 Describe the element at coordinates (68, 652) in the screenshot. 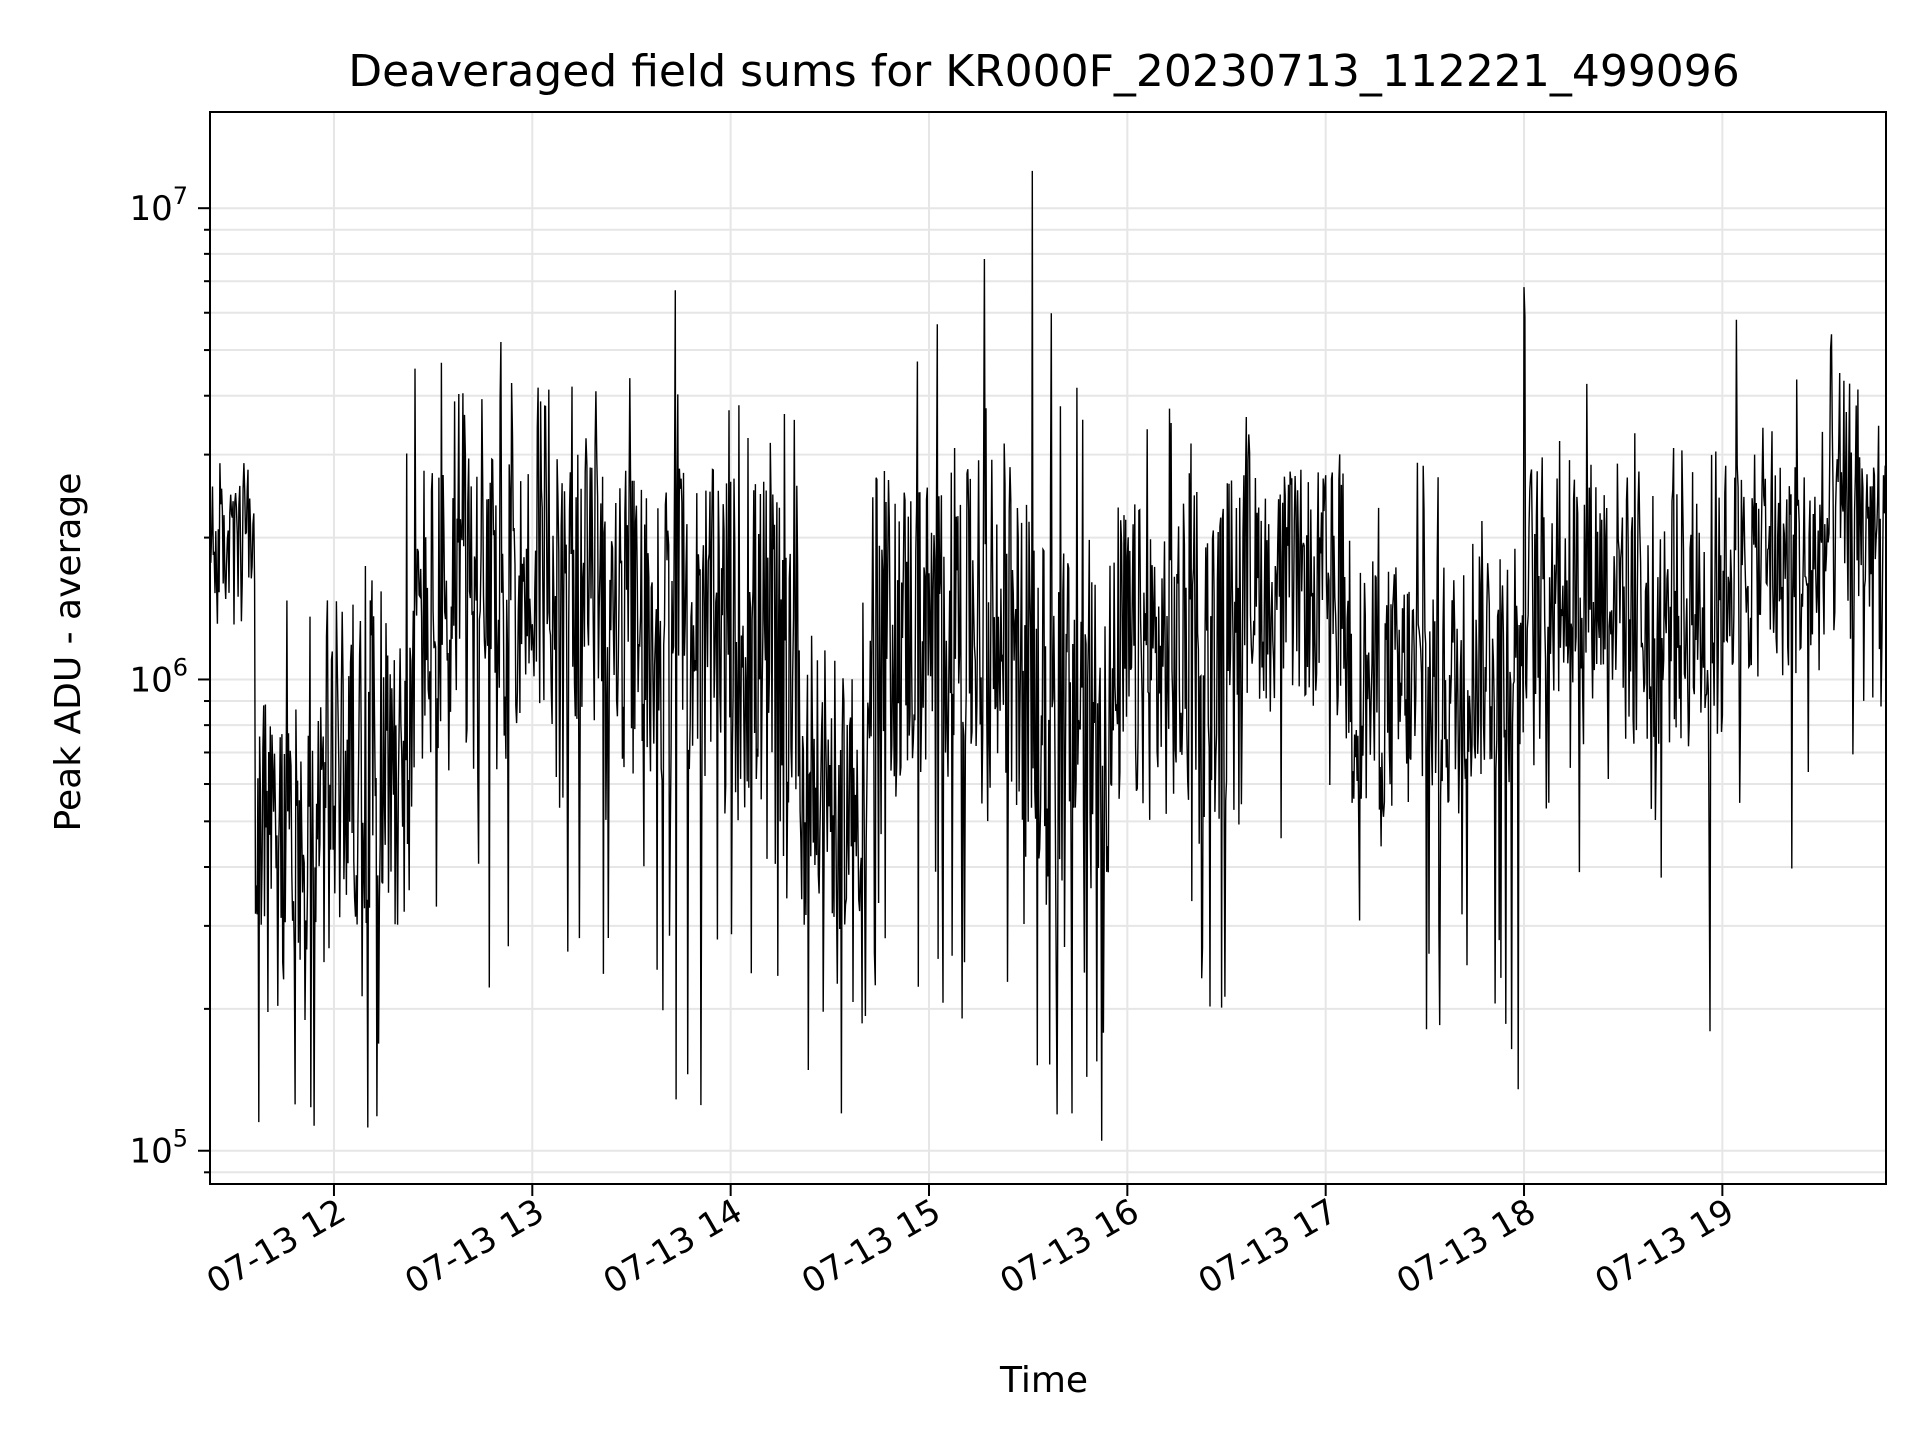

I see `y-axis-label: Peak ADU - average` at that location.